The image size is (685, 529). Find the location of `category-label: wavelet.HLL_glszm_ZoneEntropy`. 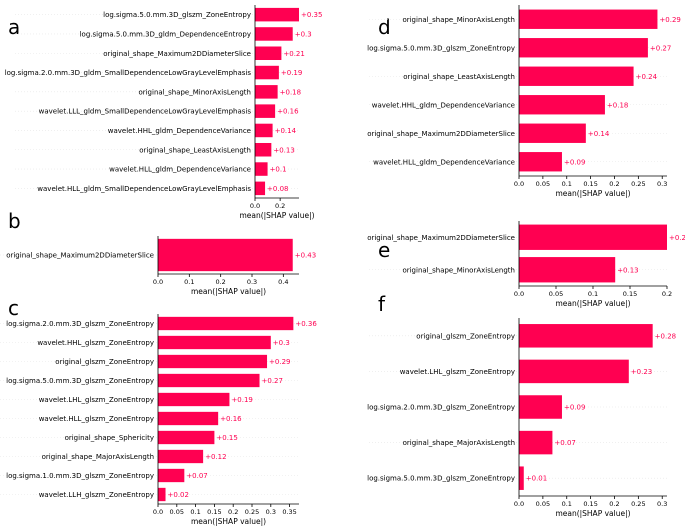

category-label: wavelet.HLL_glszm_ZoneEntropy is located at coordinates (96, 419).